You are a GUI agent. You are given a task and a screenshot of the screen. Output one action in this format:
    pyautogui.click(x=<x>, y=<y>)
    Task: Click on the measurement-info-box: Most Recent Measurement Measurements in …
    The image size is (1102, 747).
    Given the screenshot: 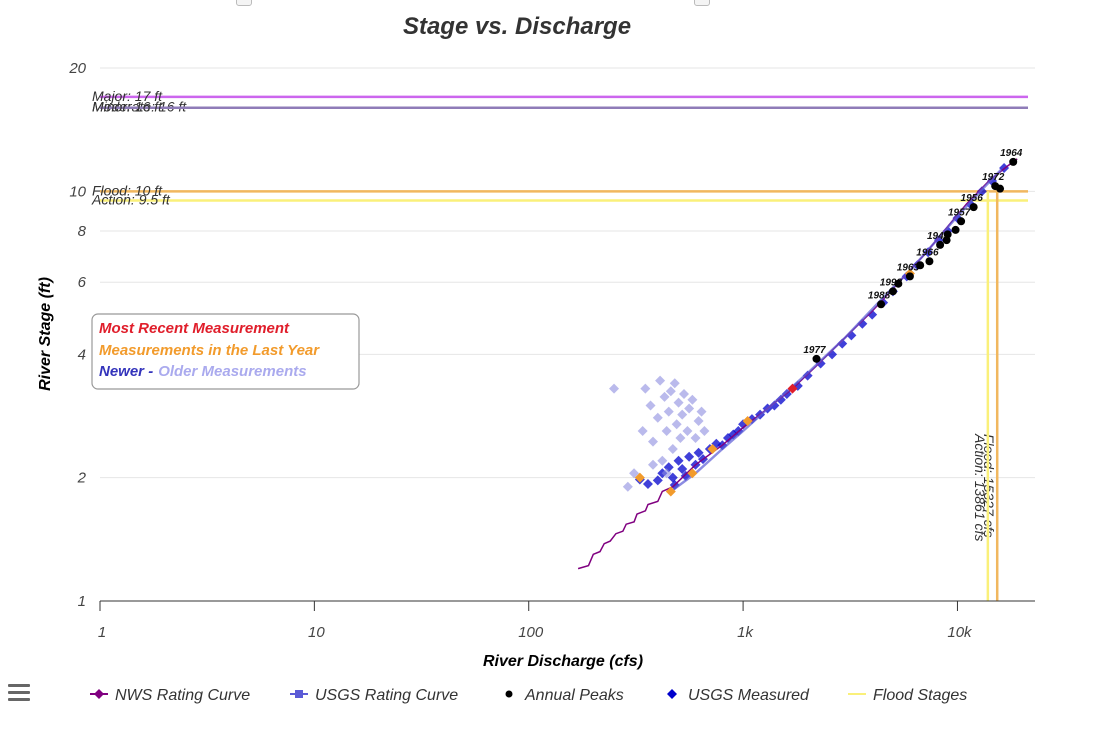 What is the action you would take?
    pyautogui.click(x=225, y=351)
    